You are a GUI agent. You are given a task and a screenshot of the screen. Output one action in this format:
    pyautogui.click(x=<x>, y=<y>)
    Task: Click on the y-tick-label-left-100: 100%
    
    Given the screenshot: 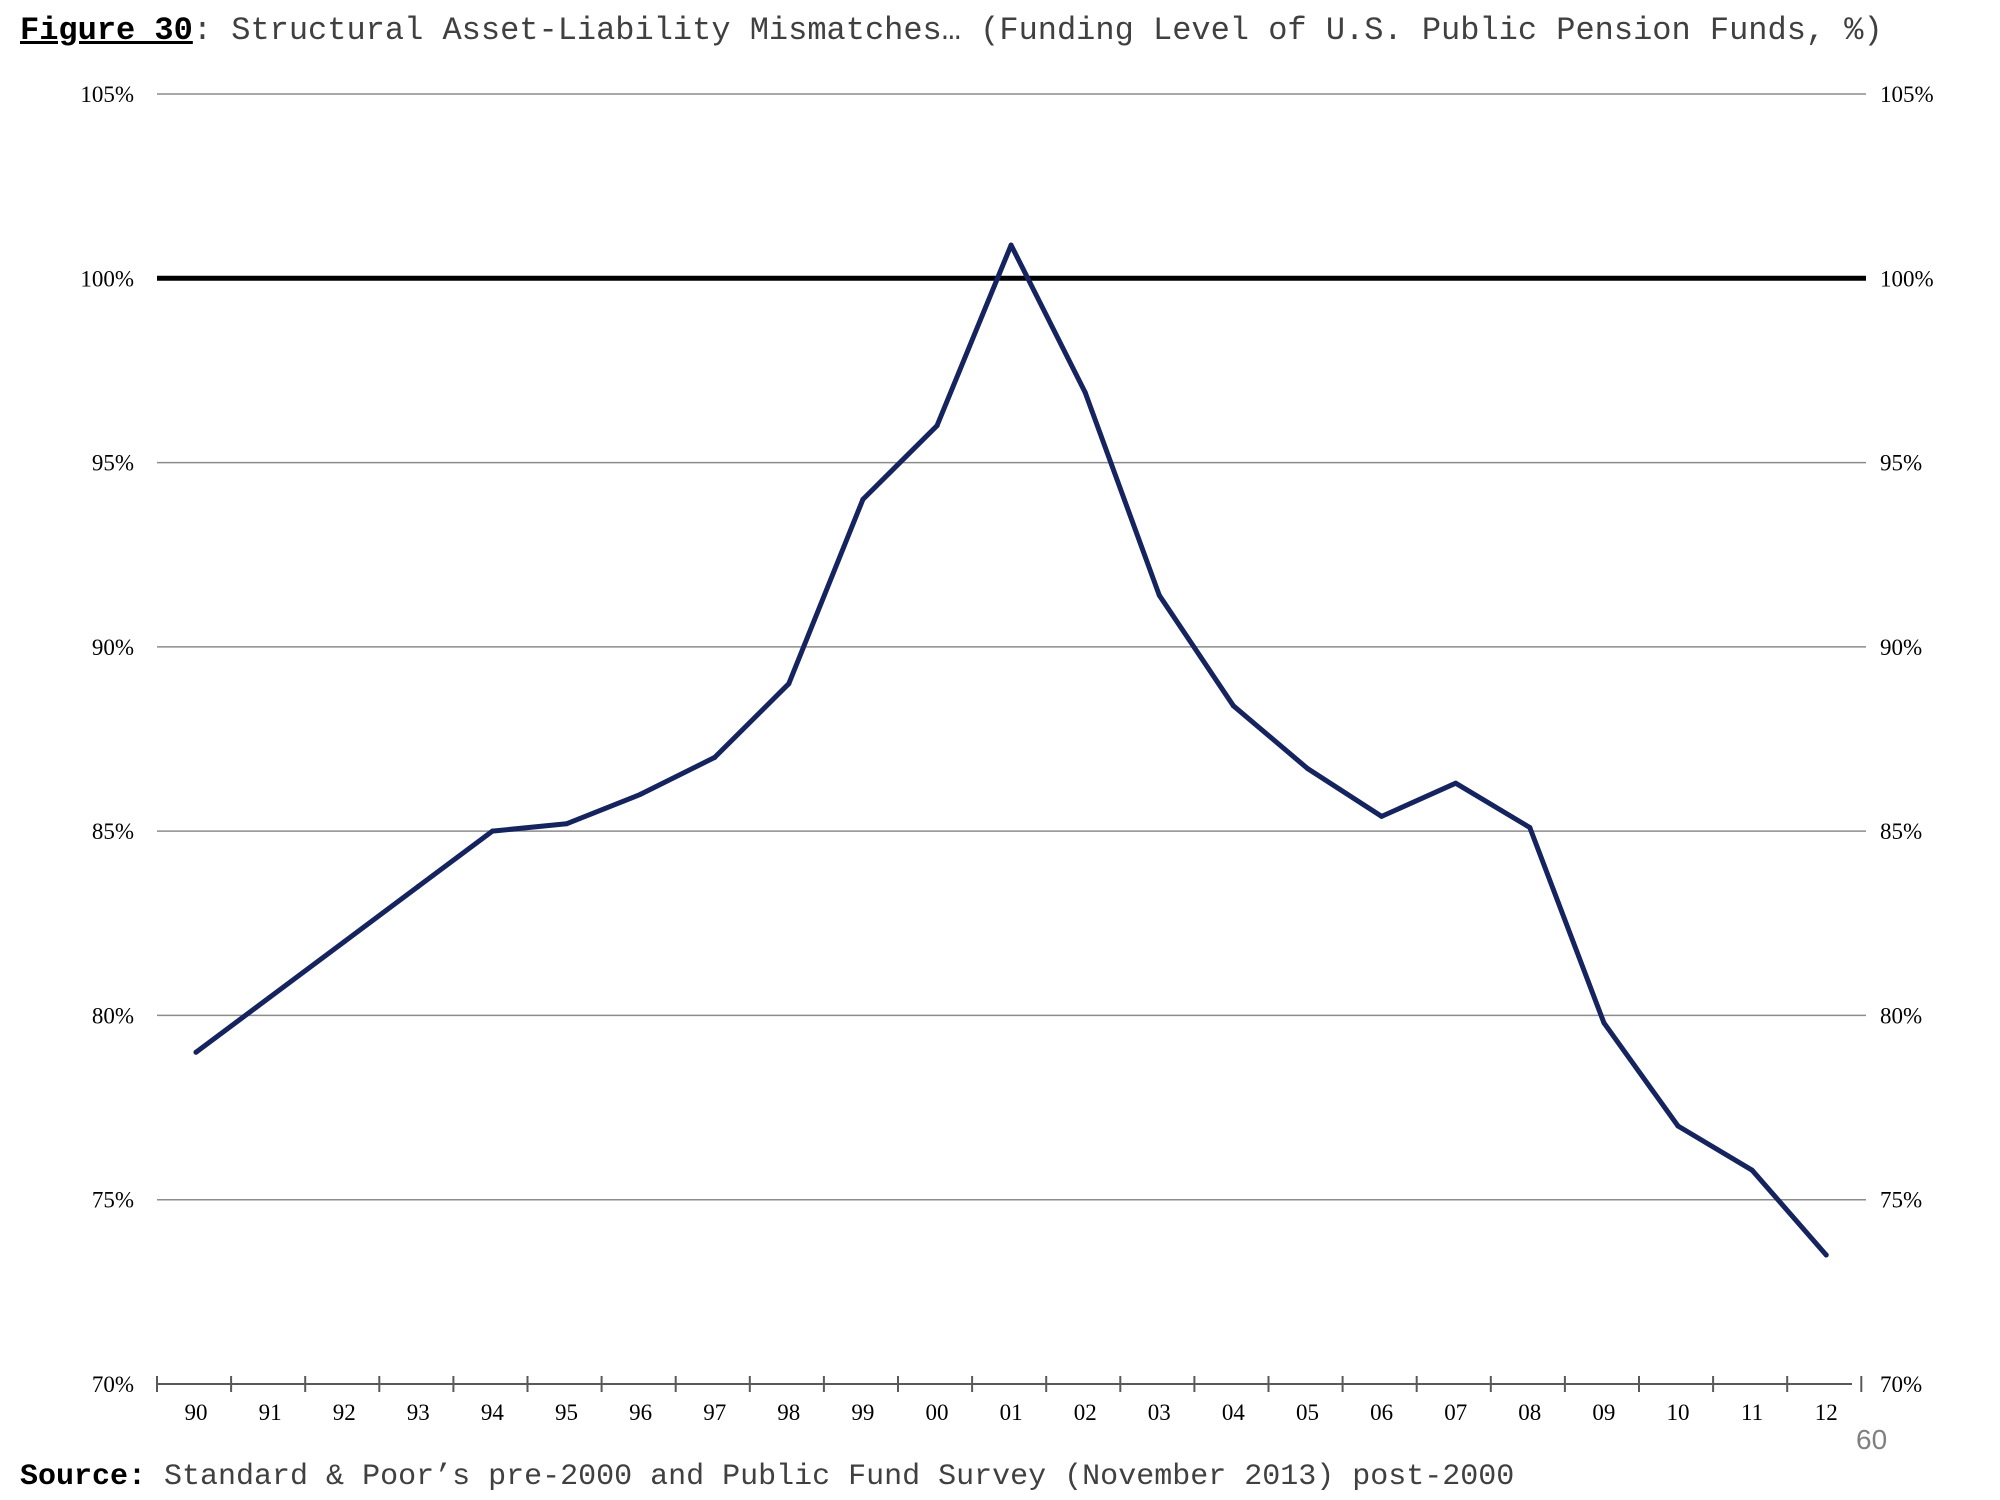 What is the action you would take?
    pyautogui.click(x=107, y=278)
    